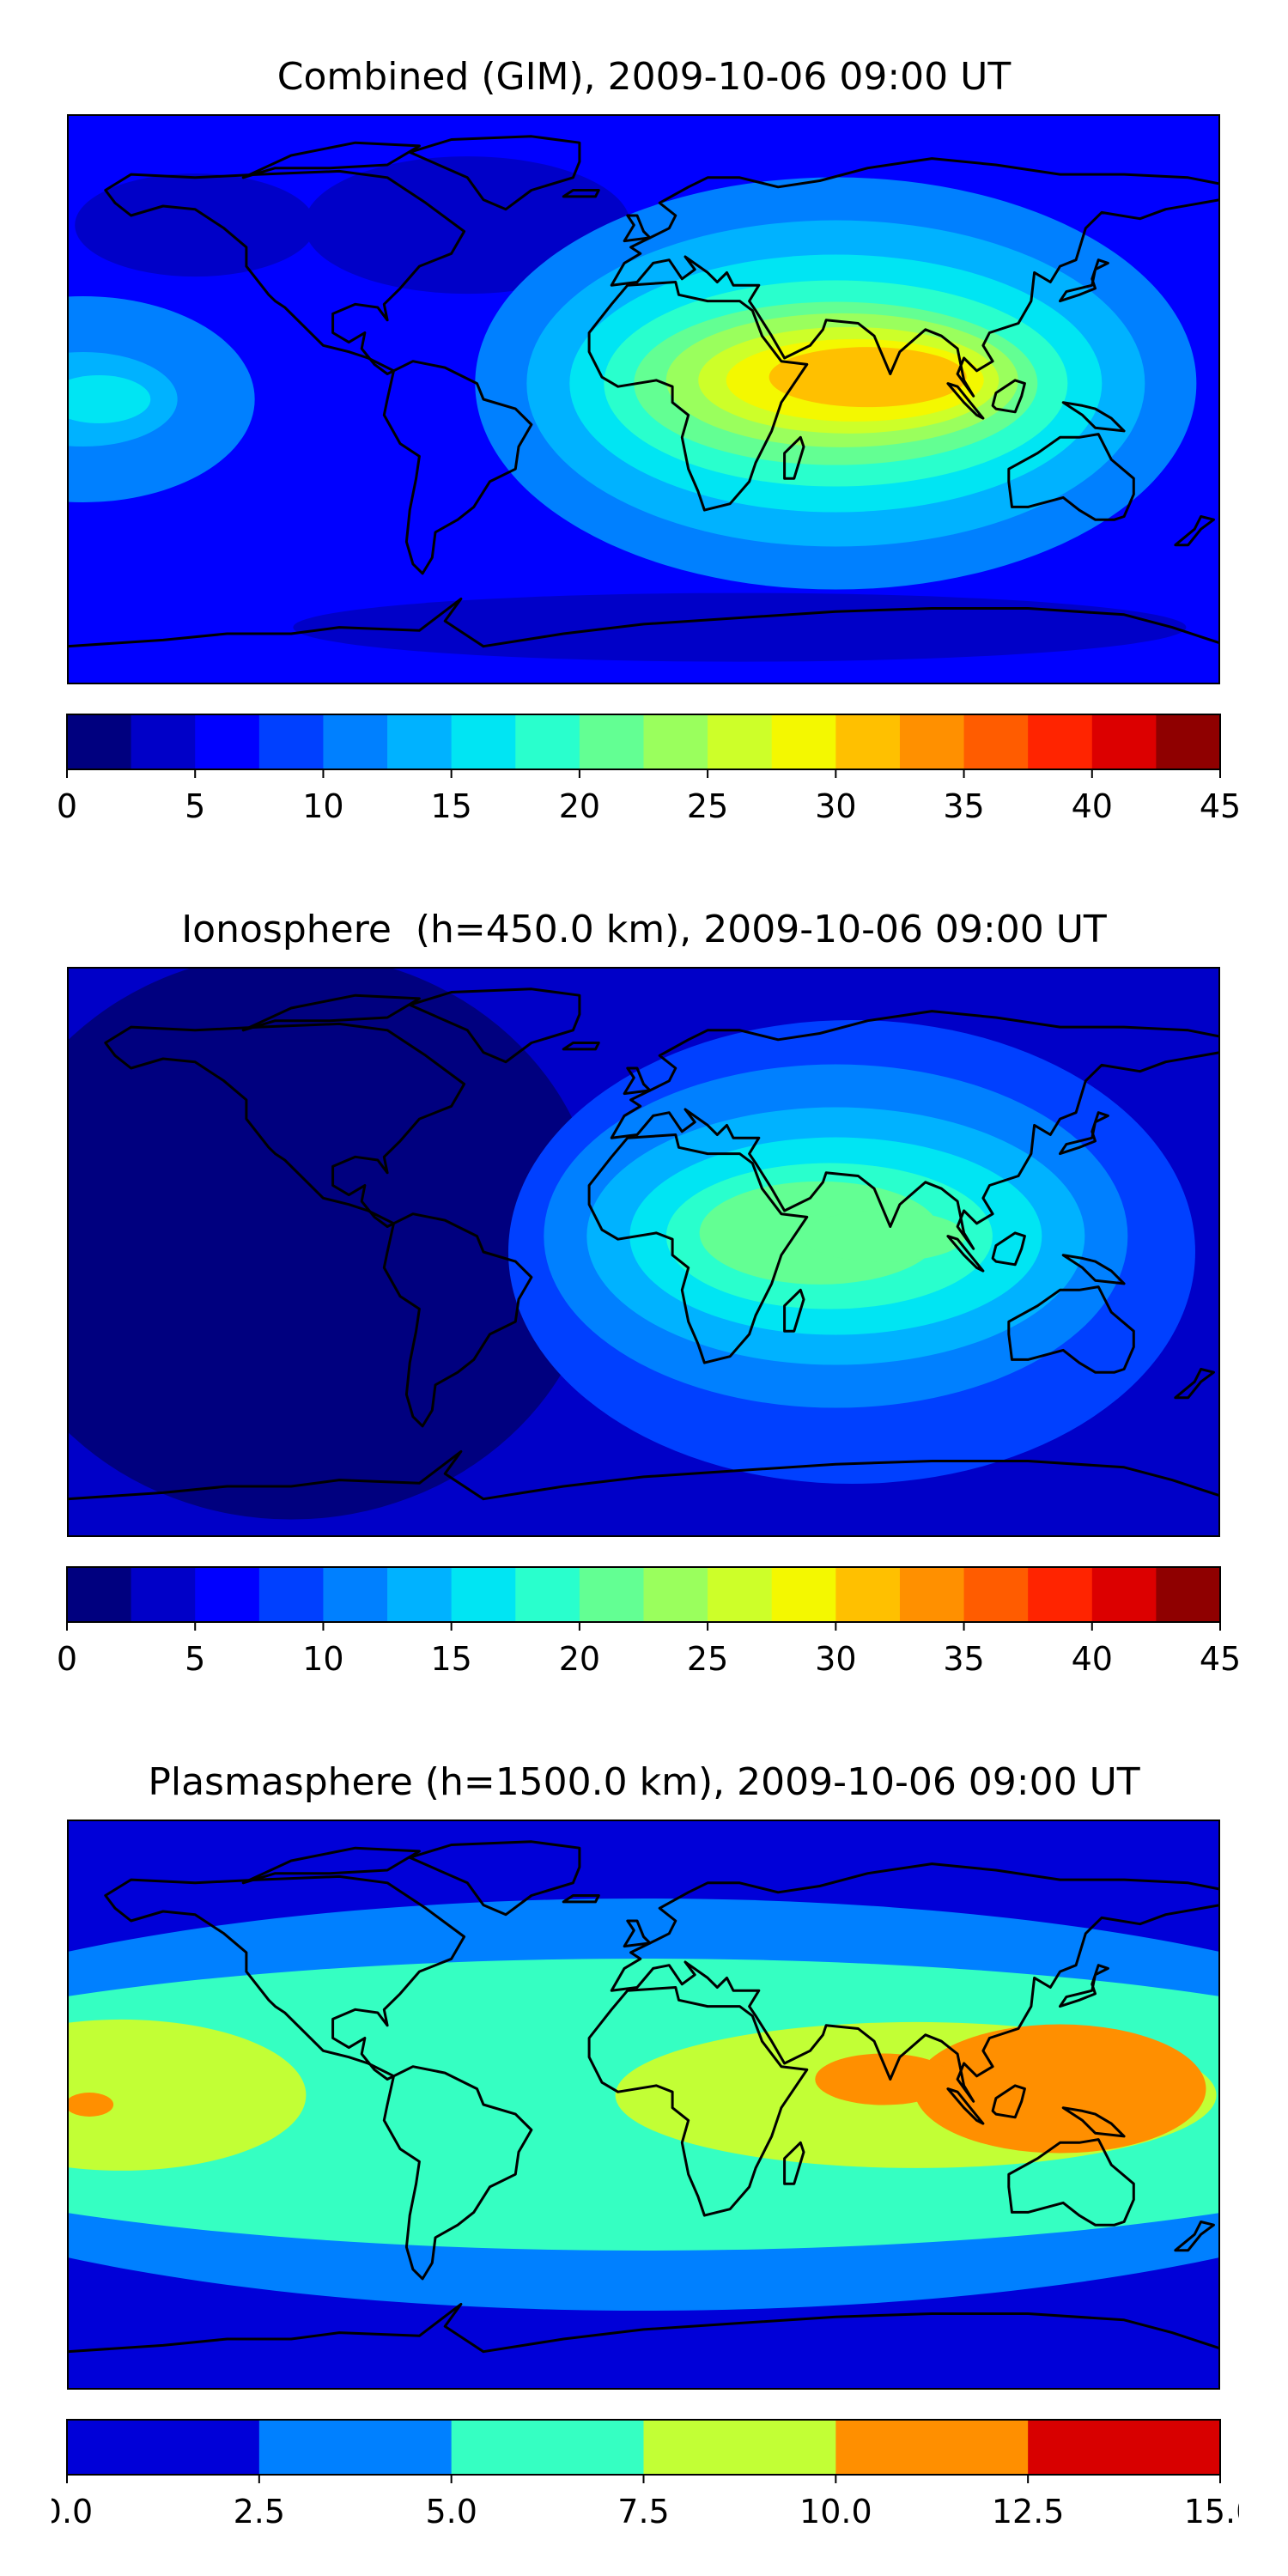 Image resolution: width=1288 pixels, height=2576 pixels. Describe the element at coordinates (835, 2511) in the screenshot. I see `plasmasphere-colorbar-tick-label-4: 10.0` at that location.